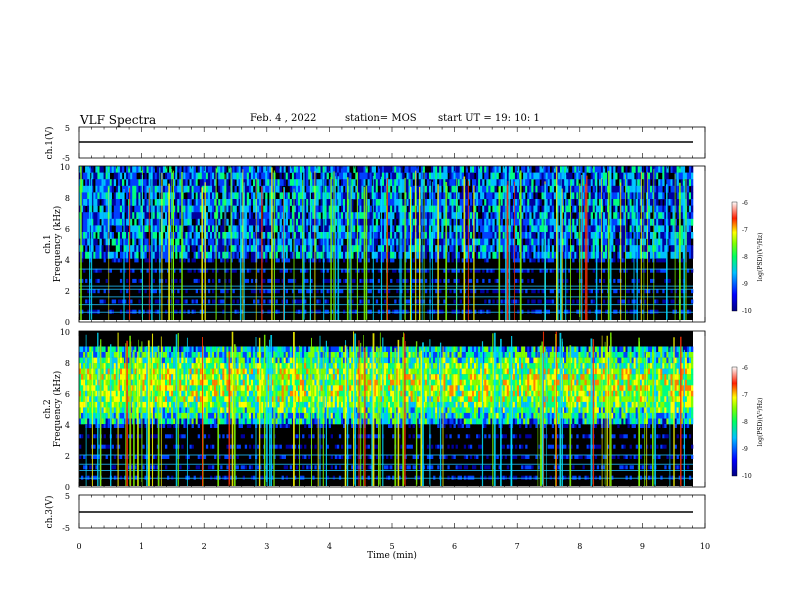  I want to click on start-time-label: start UT = 19: 10: 1, so click(489, 118).